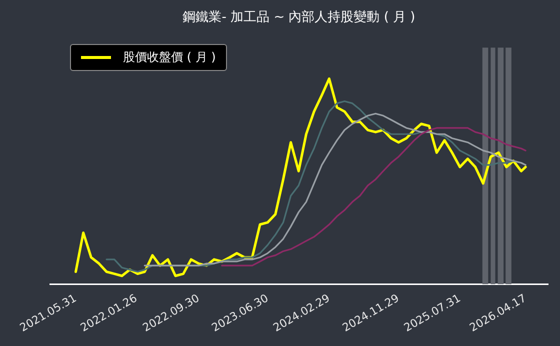 The height and width of the screenshot is (346, 560). I want to click on chart-title: 鋼鐵業- 加工品 ~ 內部人持股變動 ( 月 ), so click(299, 18).